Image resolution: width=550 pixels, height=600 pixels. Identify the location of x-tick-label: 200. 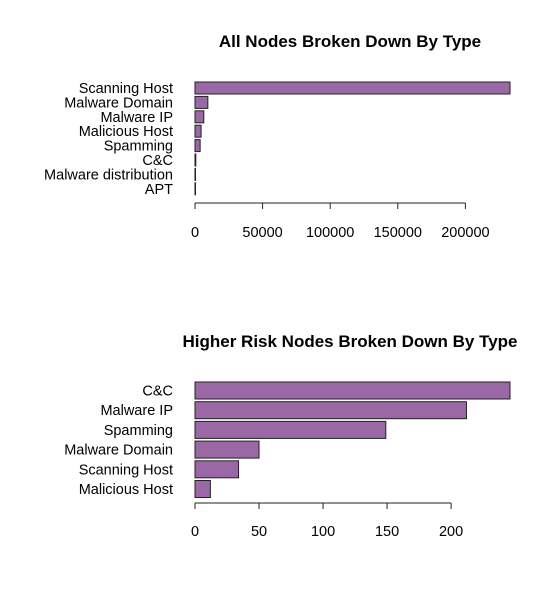
(451, 532).